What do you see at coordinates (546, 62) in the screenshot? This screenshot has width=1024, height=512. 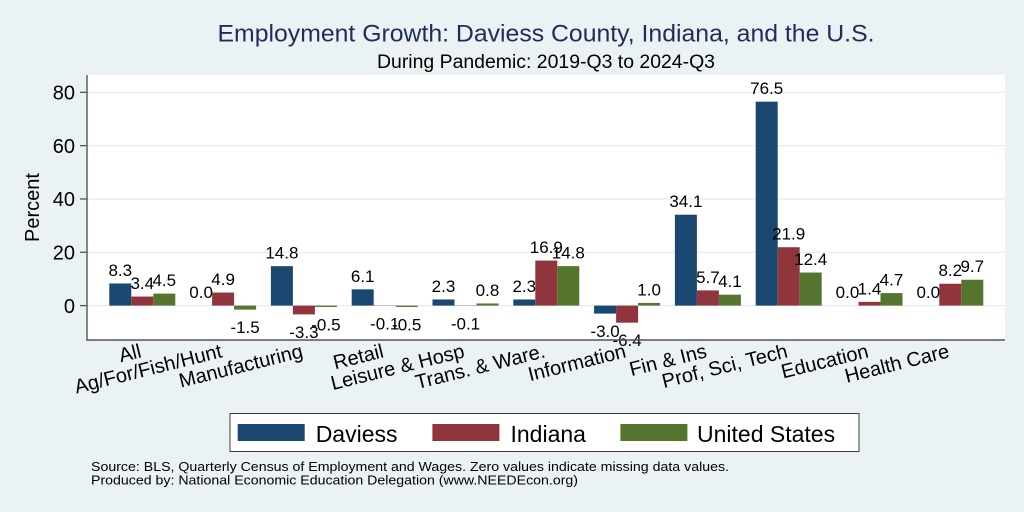 I see `chart-subtitle: During Pandemic: 2019-Q3 to 2024-Q3` at bounding box center [546, 62].